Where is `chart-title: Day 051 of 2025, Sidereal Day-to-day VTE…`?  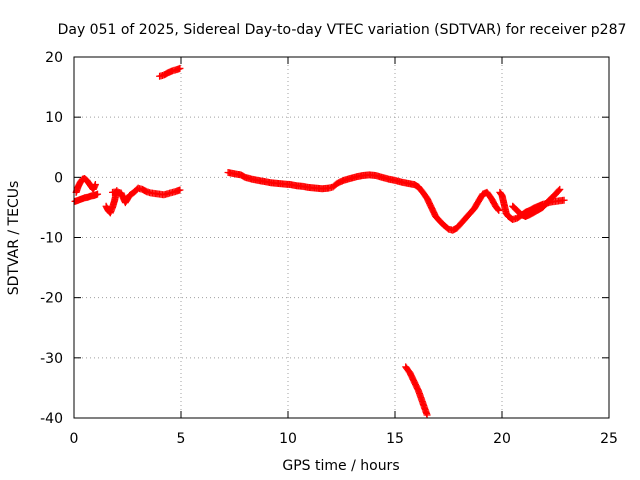
chart-title: Day 051 of 2025, Sidereal Day-to-day VTE… is located at coordinates (342, 30).